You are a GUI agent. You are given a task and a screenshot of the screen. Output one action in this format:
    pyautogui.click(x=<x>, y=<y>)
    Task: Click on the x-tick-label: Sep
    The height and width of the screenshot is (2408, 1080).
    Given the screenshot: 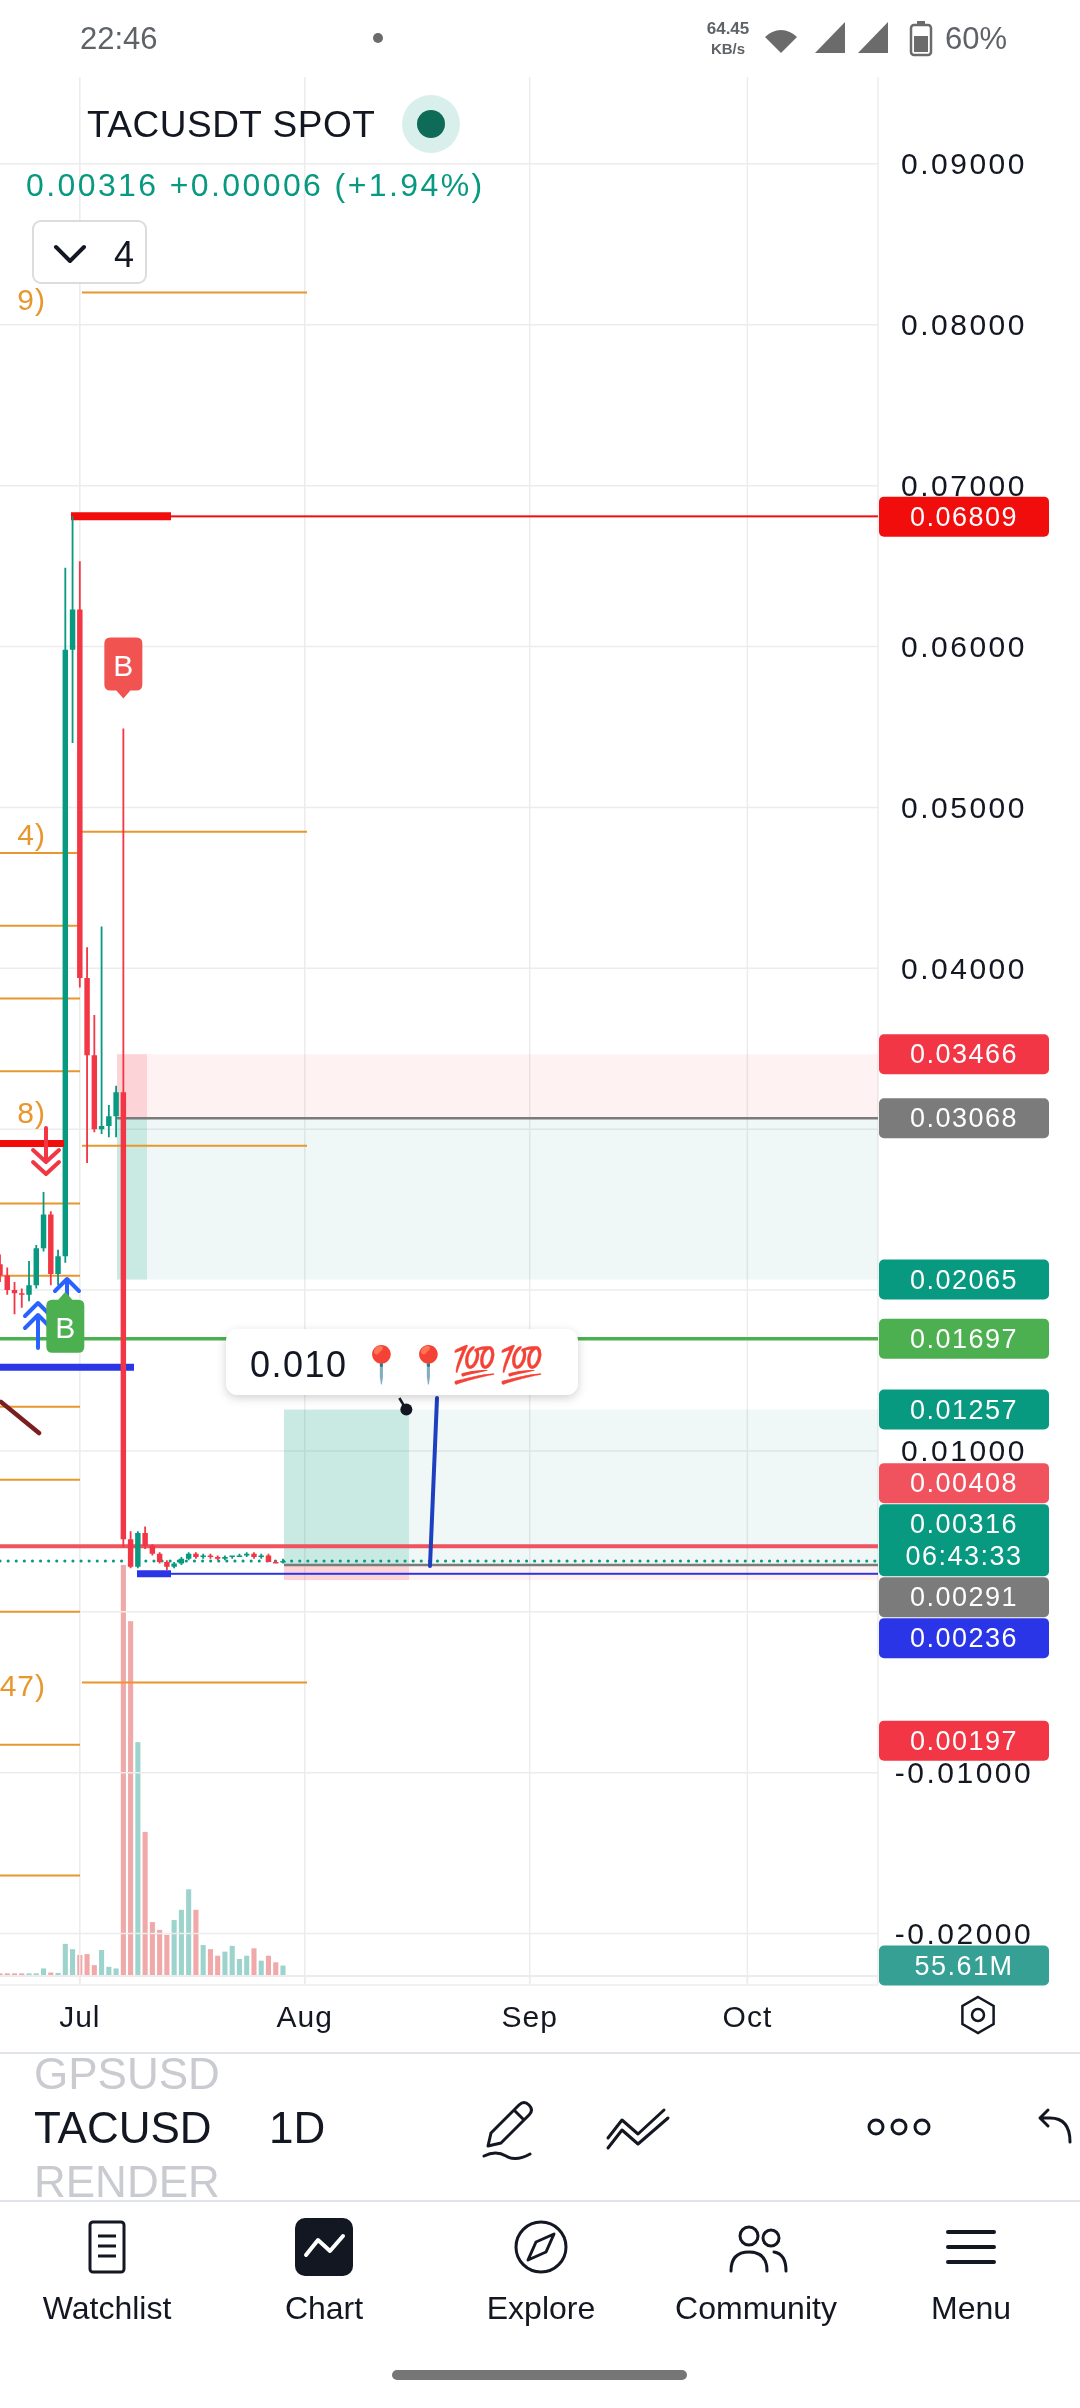 What is the action you would take?
    pyautogui.click(x=529, y=2016)
    